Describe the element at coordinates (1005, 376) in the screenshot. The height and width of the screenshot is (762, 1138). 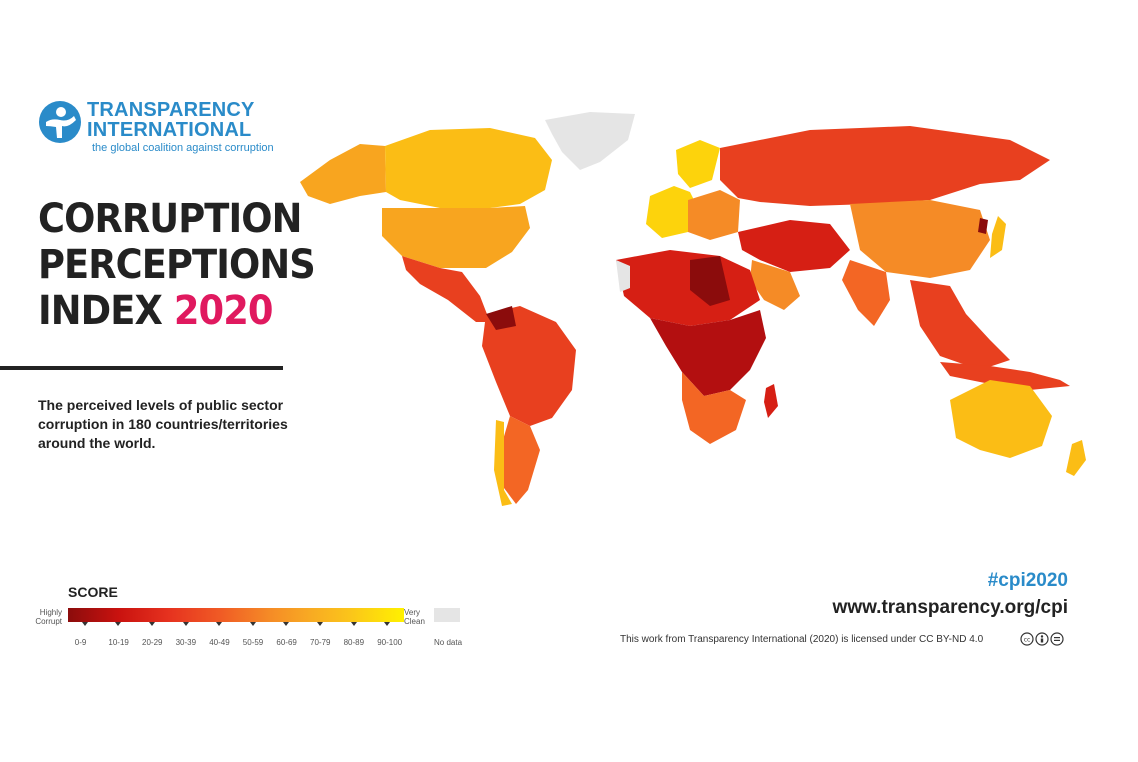
I see `region-indonesia` at that location.